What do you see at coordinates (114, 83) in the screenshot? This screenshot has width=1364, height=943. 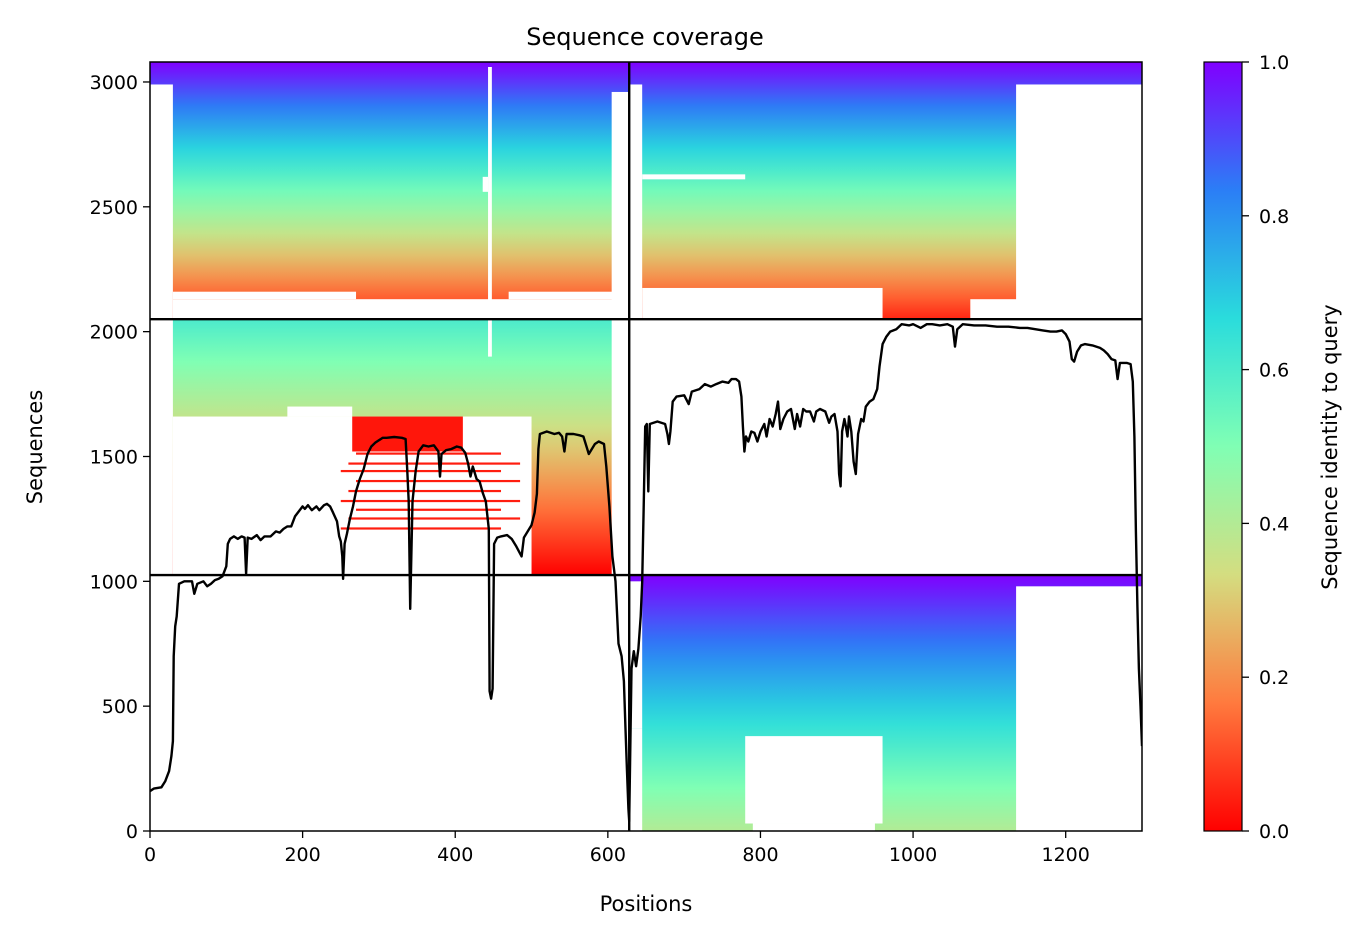 I see `y-tick-label: 3000` at bounding box center [114, 83].